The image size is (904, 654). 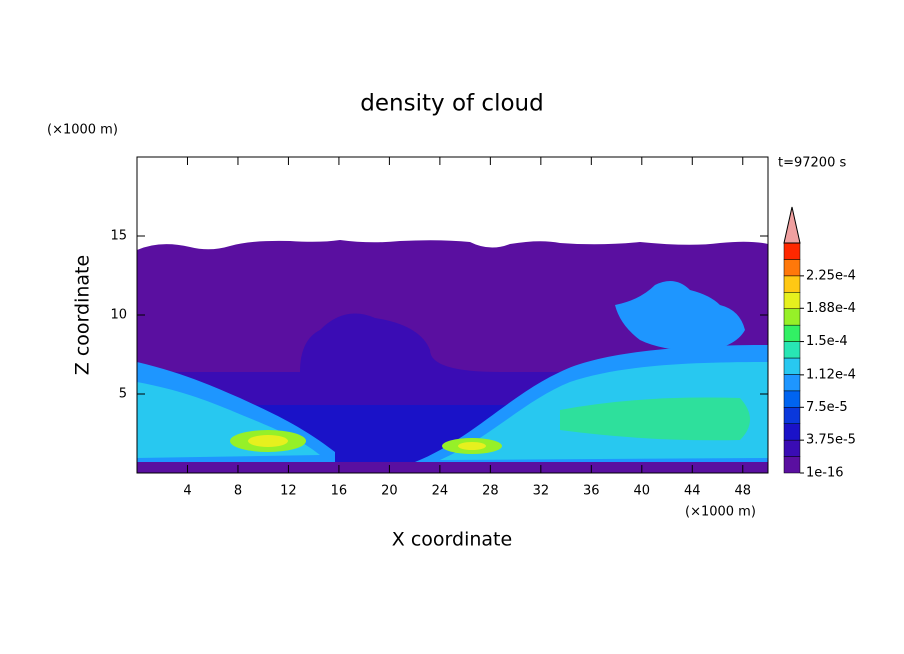 I want to click on x-tick-label: 20, so click(x=389, y=491).